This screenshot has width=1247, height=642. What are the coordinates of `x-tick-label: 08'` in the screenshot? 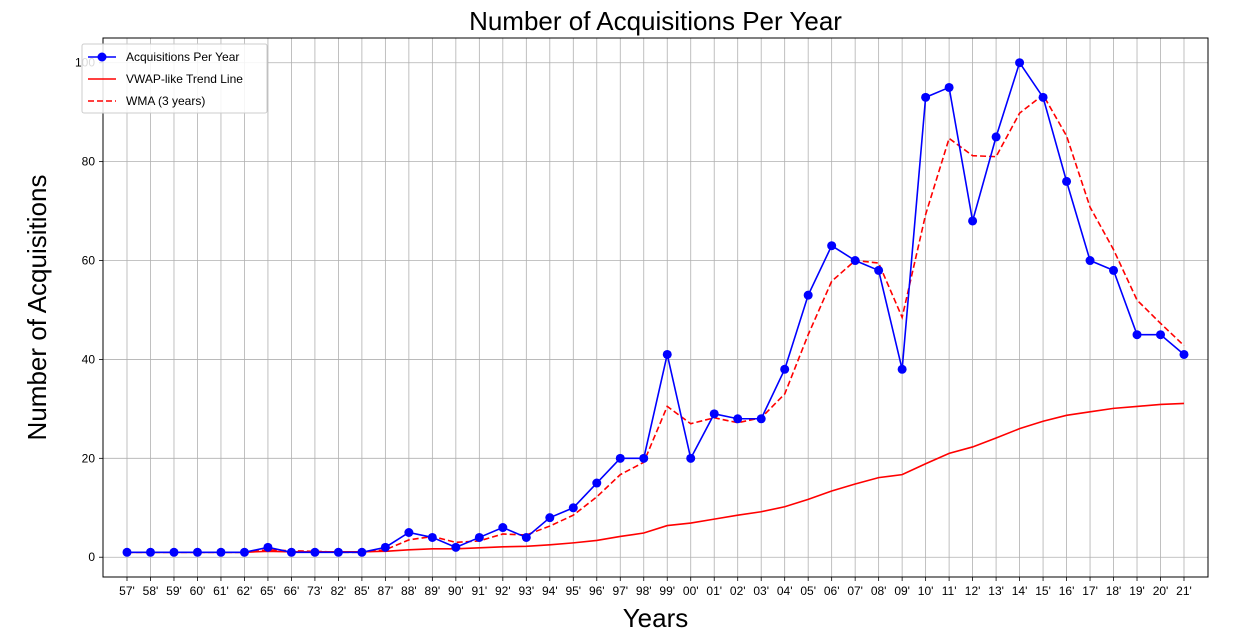 It's located at (879, 591).